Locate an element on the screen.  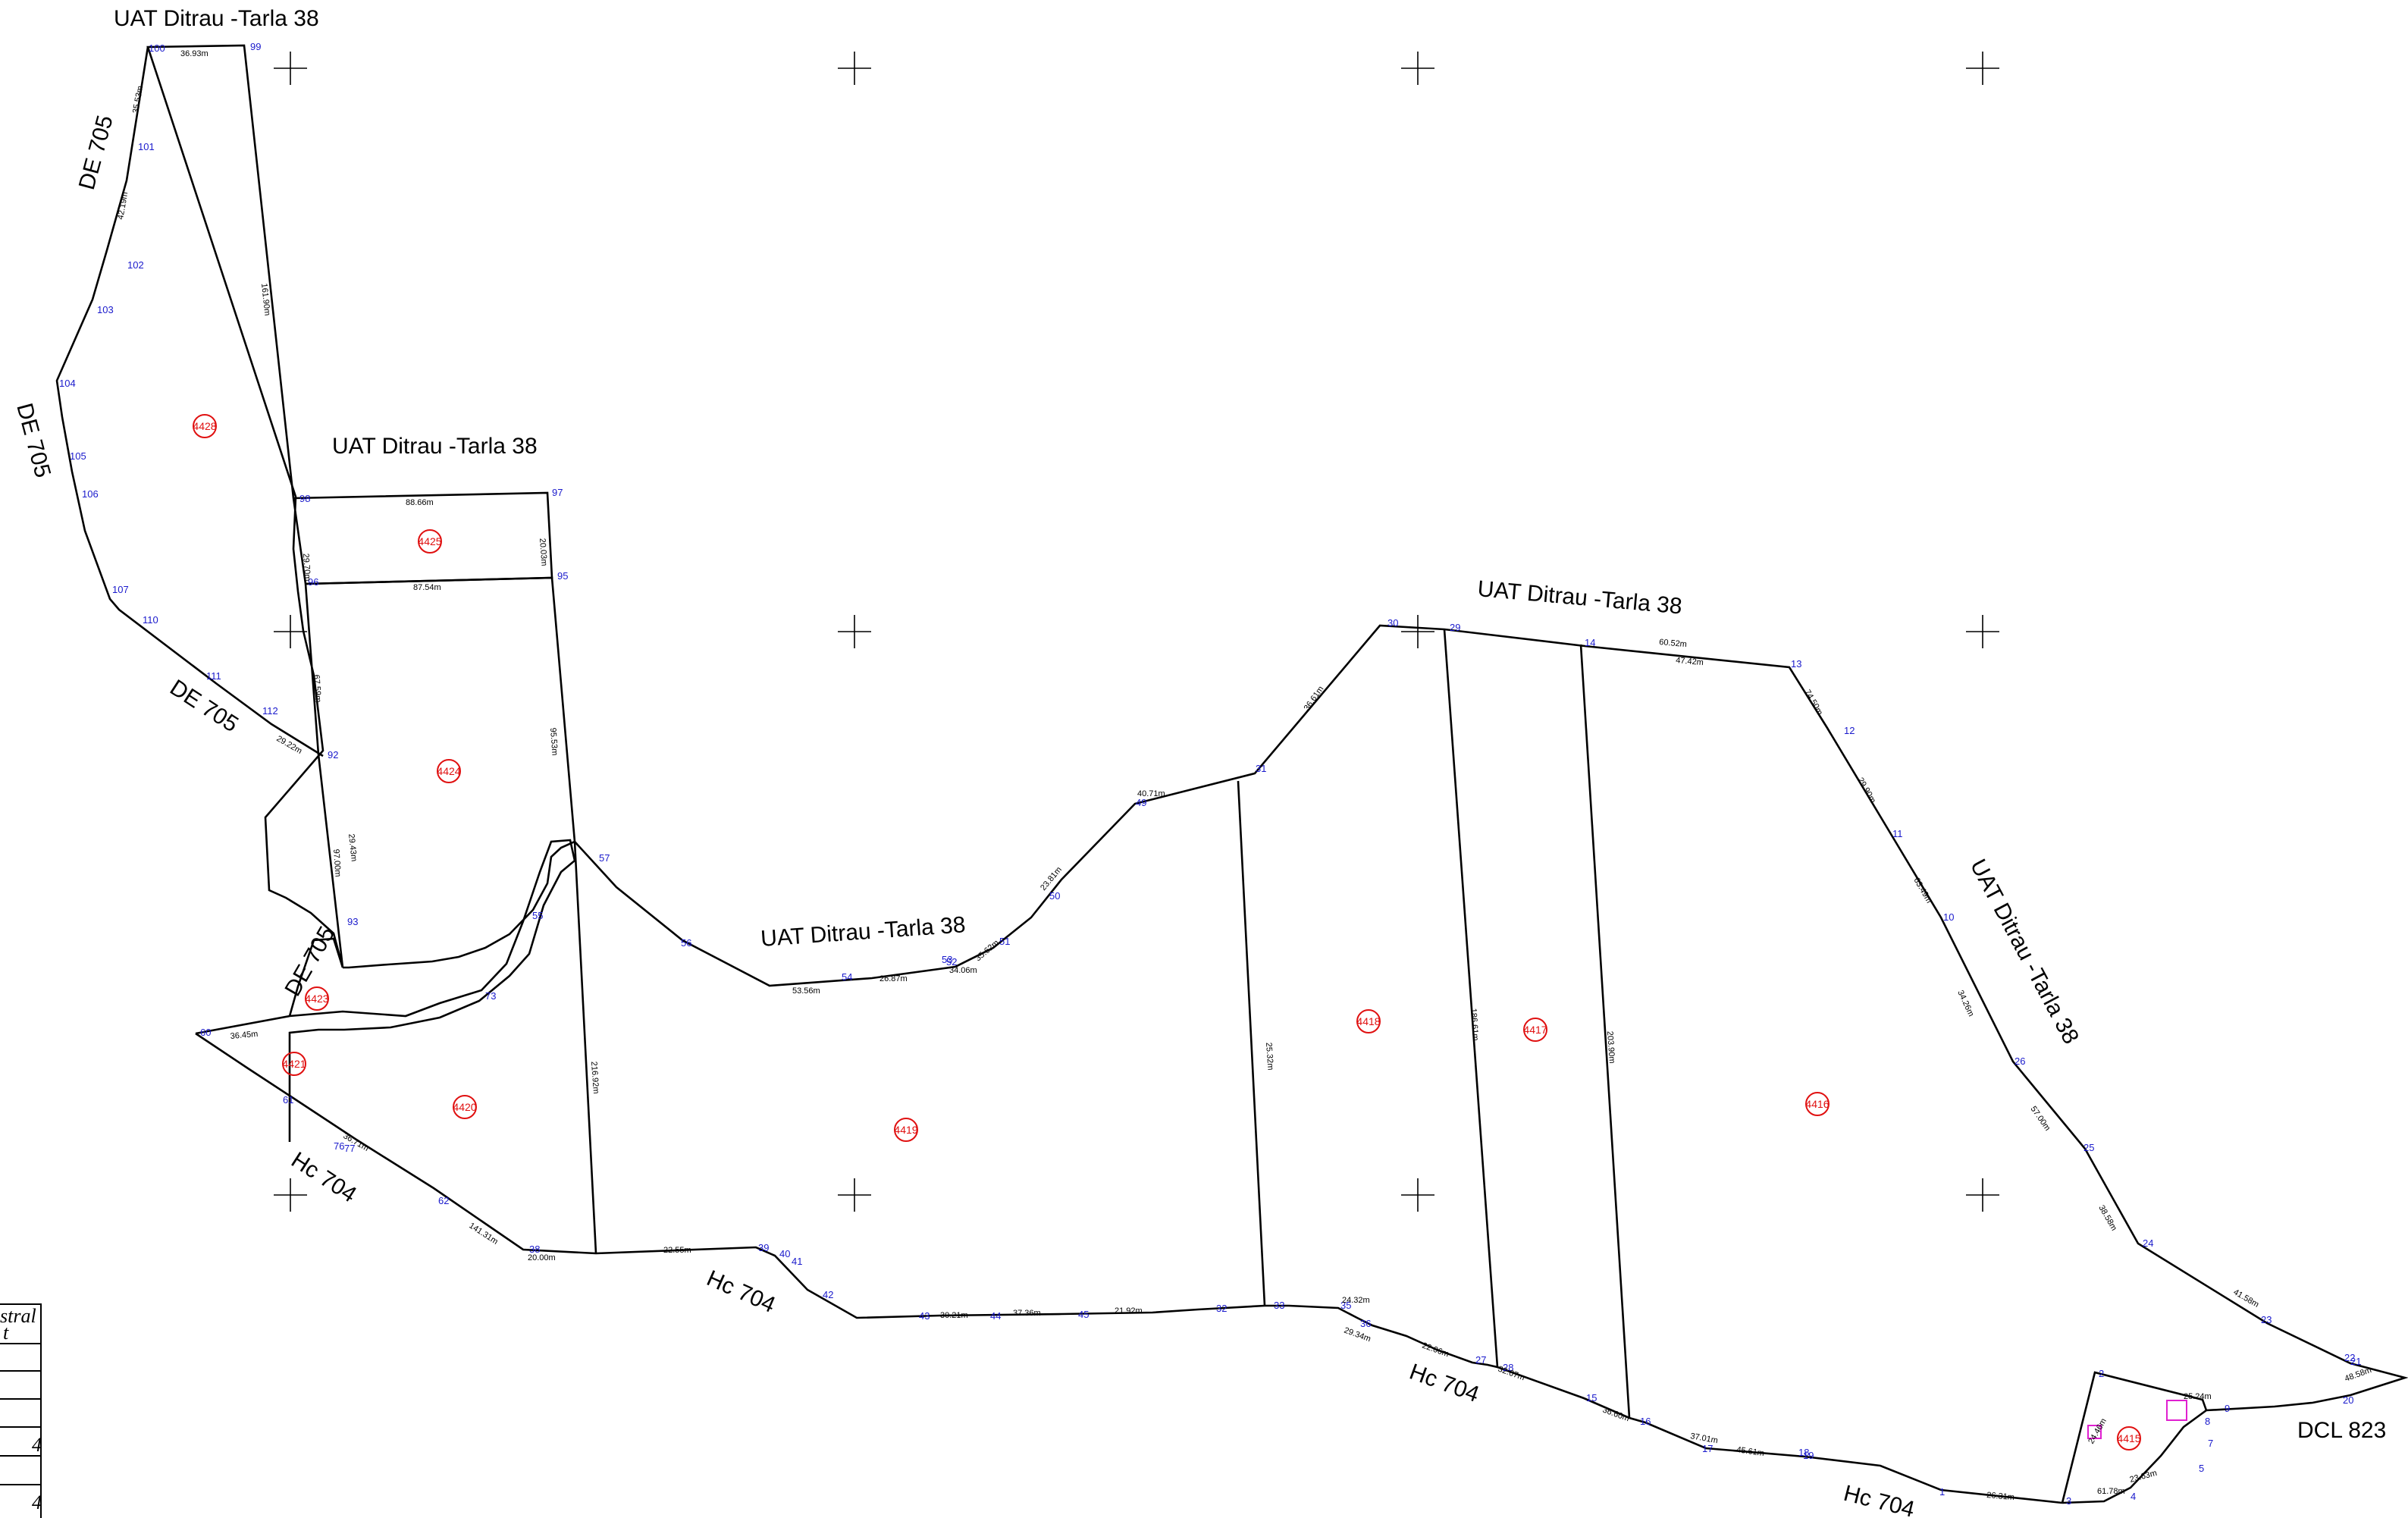
parcel-id-marker: 4415 is located at coordinates (2129, 1438).